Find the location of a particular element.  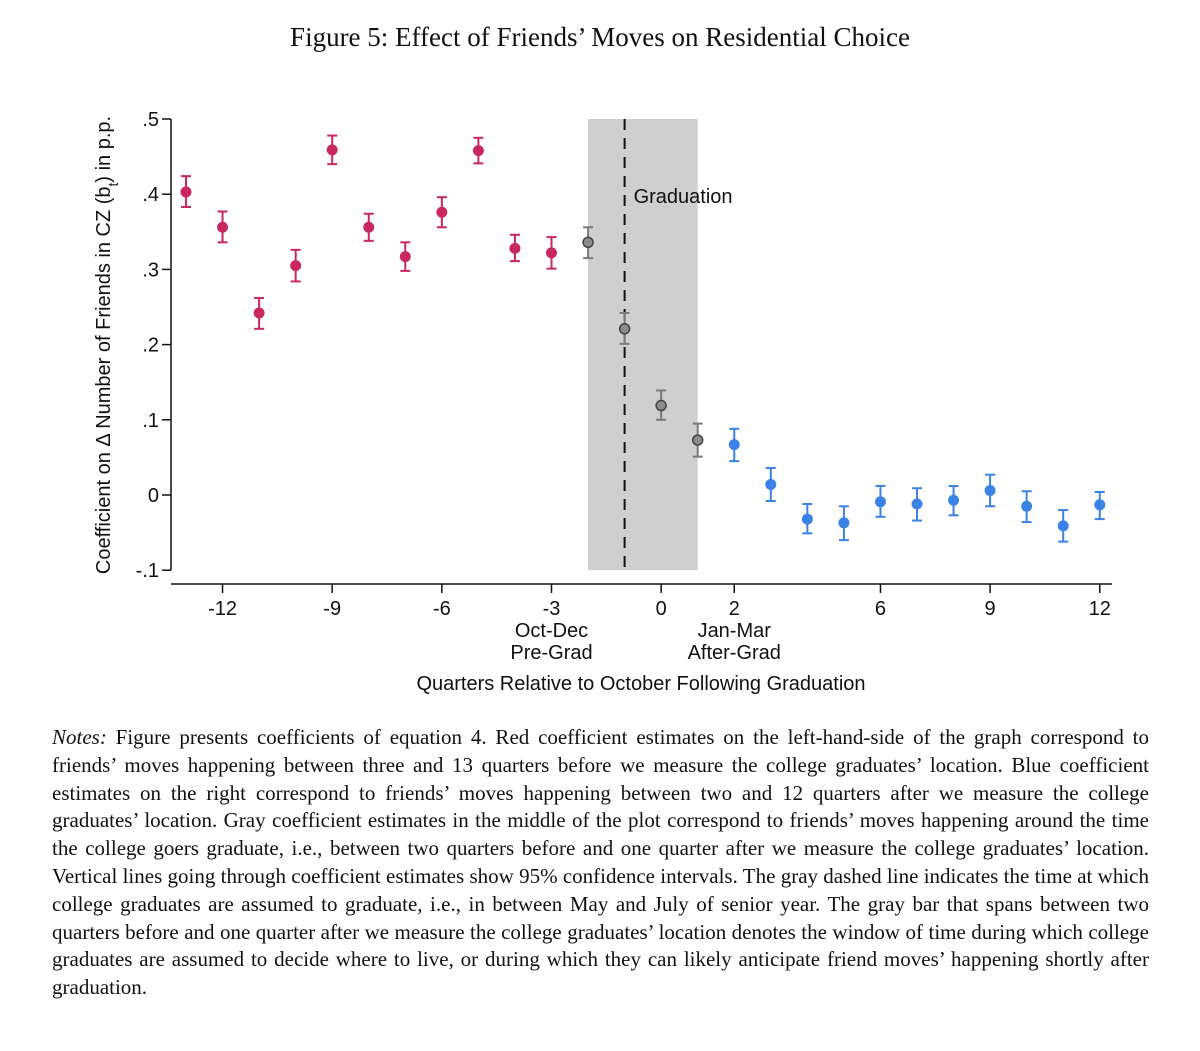

x-tick-label: 12 is located at coordinates (1100, 609).